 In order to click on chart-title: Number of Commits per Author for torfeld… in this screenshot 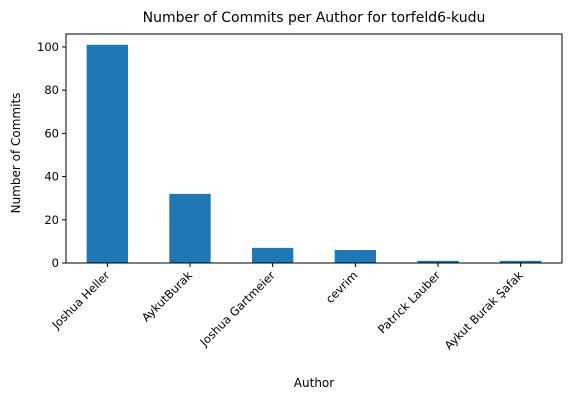, I will do `click(314, 18)`.